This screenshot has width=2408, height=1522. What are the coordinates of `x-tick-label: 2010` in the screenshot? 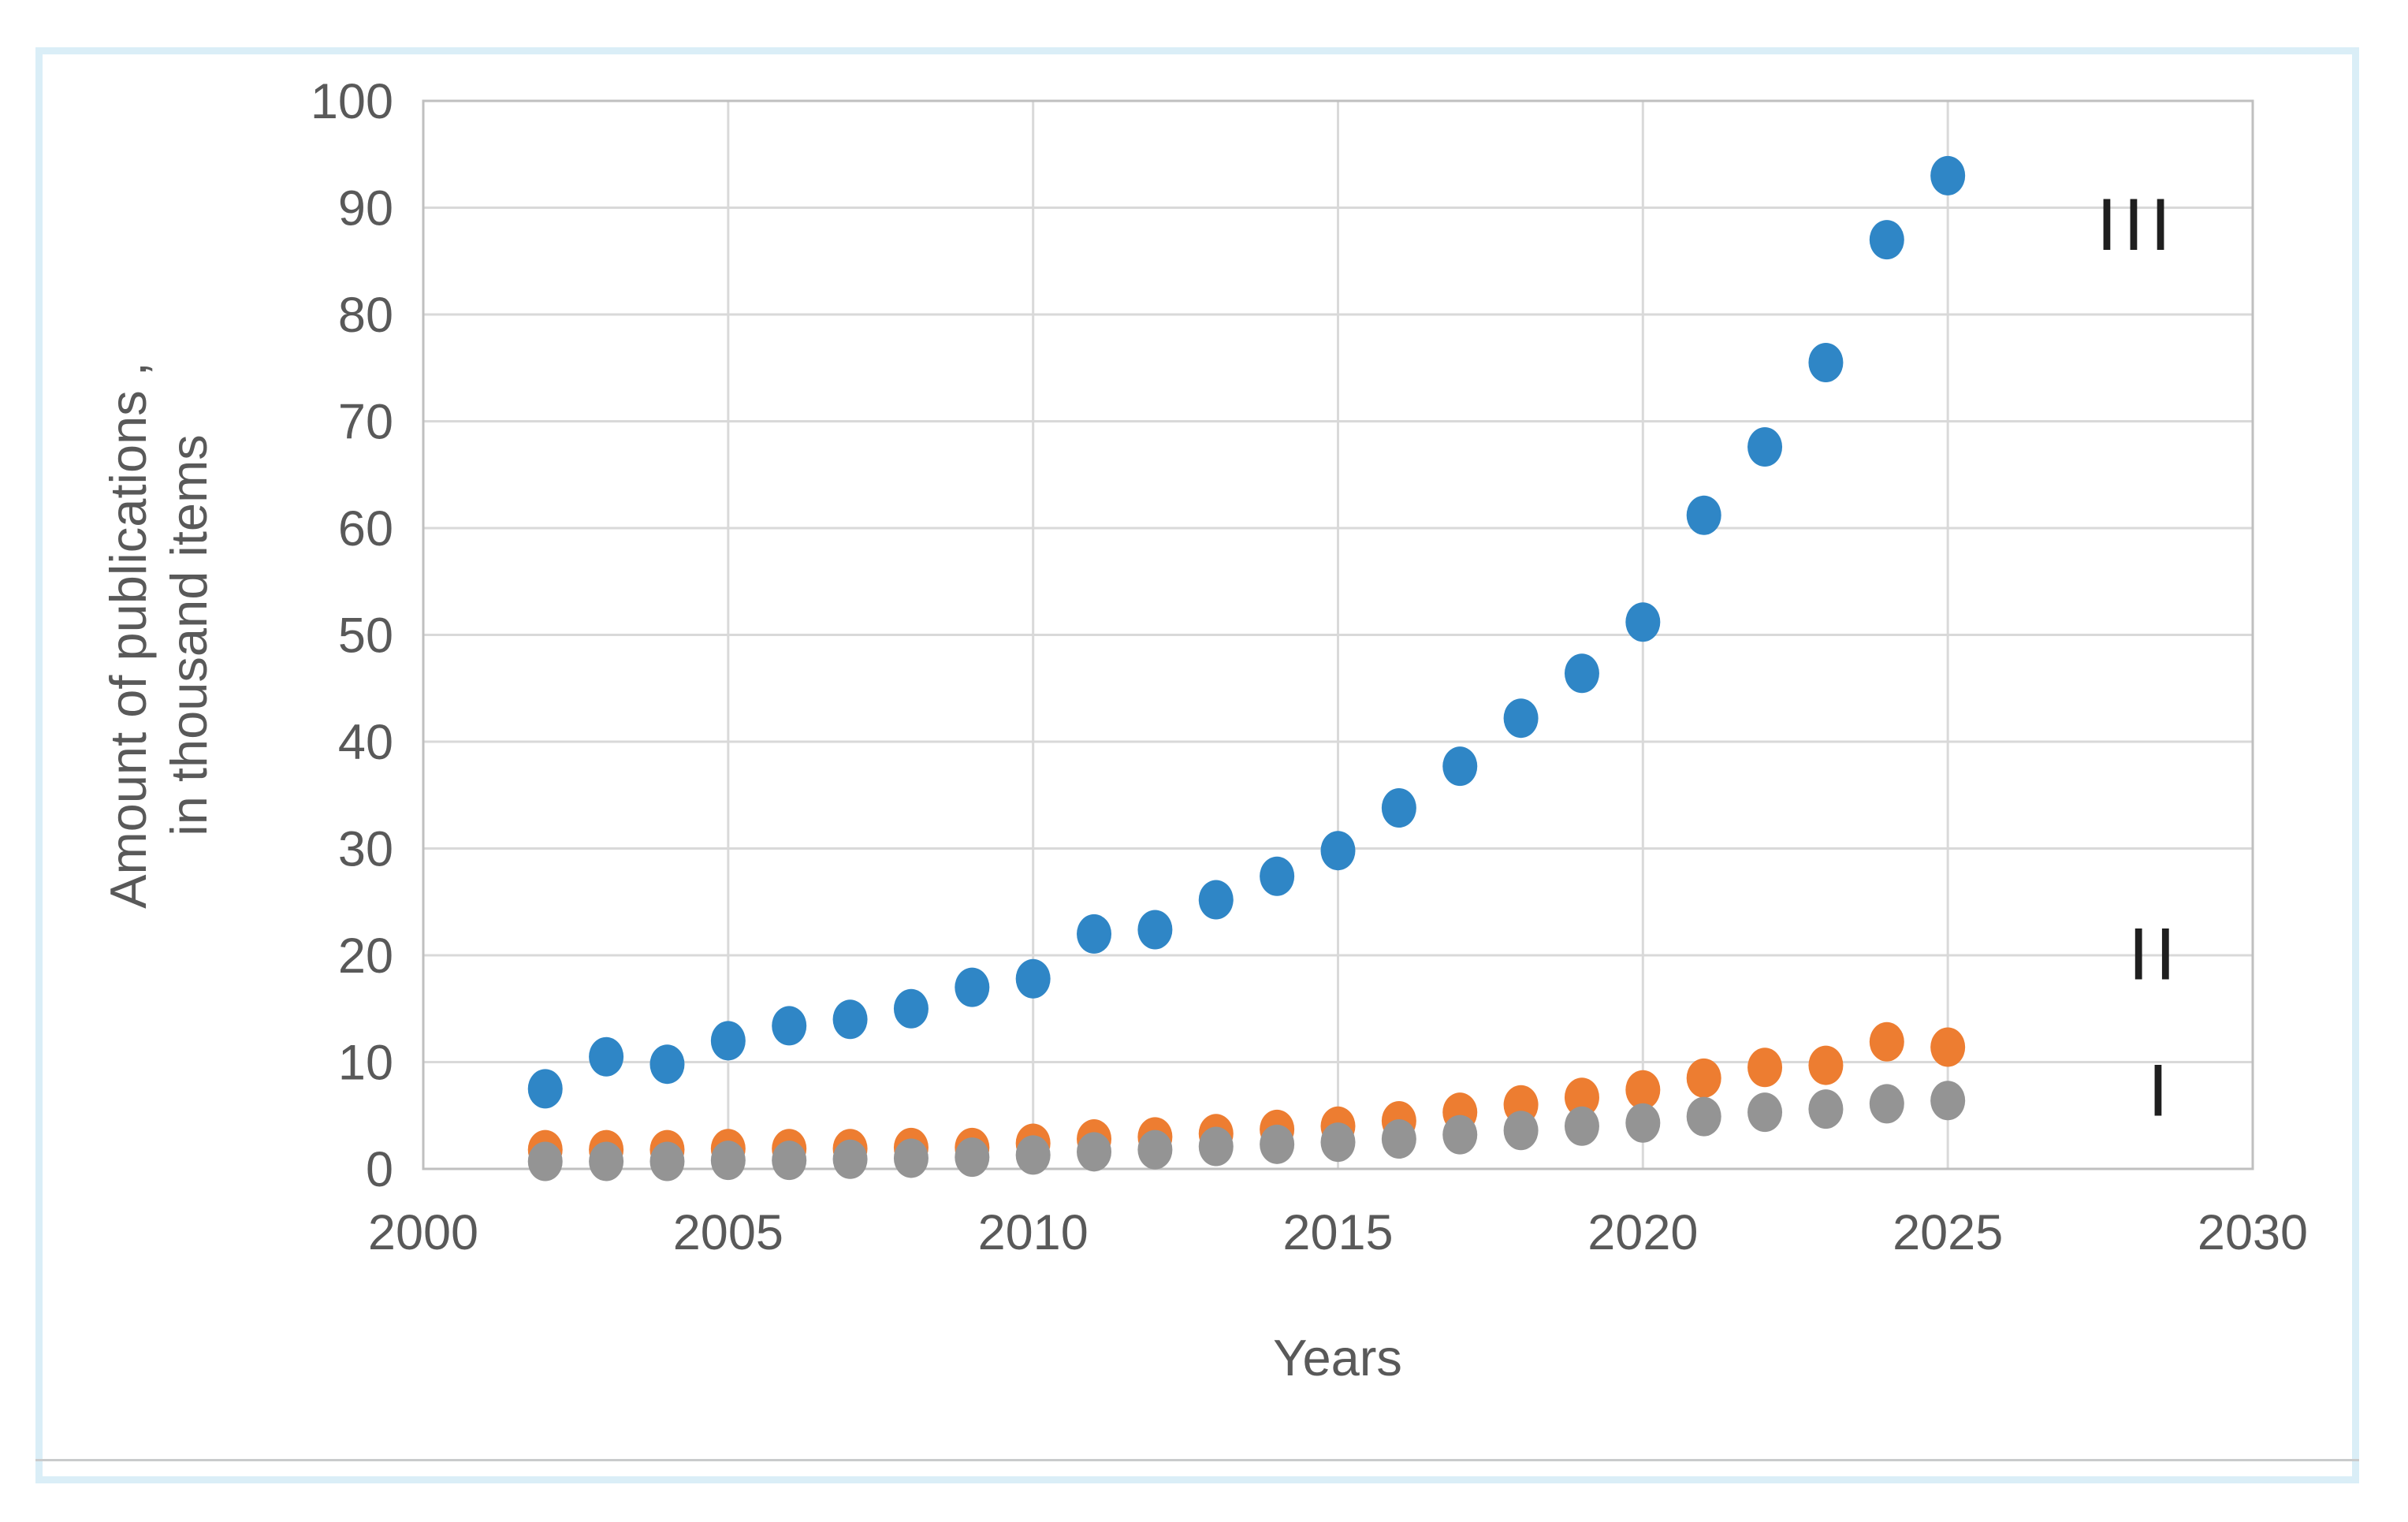 It's located at (1033, 1232).